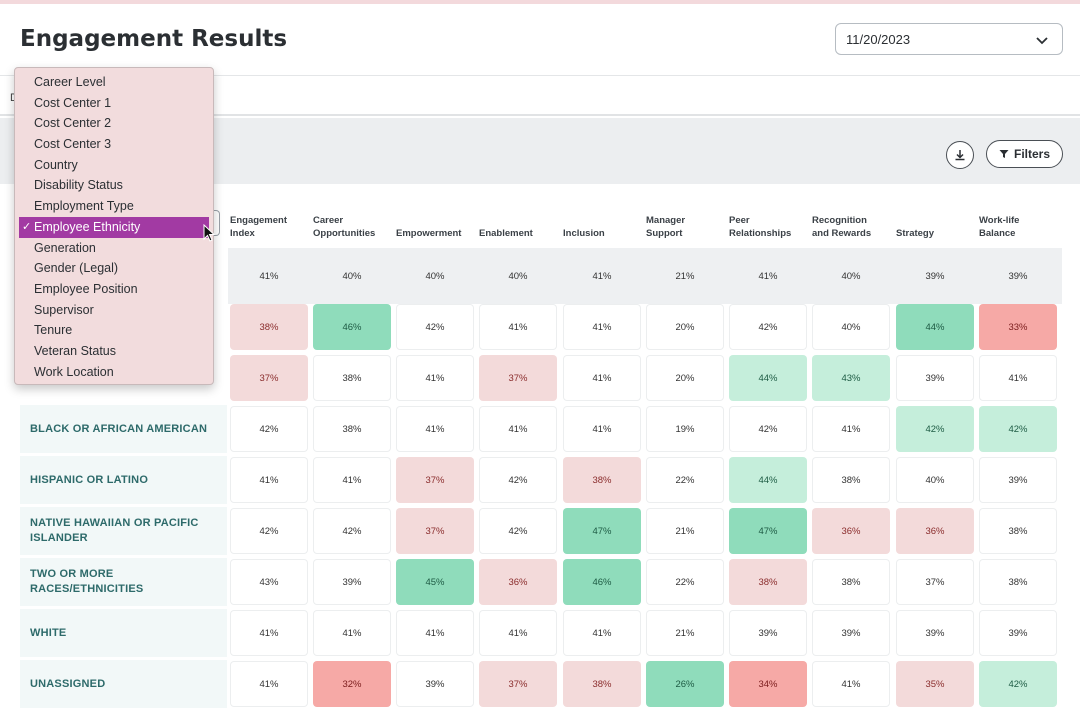  Describe the element at coordinates (935, 480) in the screenshot. I see `score-cell: 40%` at that location.